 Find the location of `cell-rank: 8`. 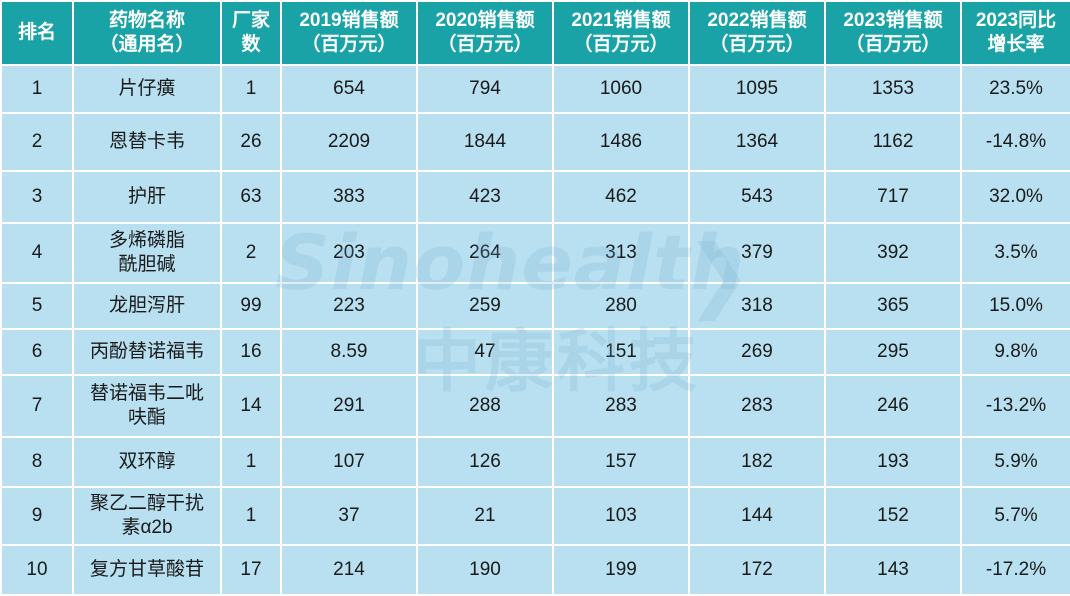

cell-rank: 8 is located at coordinates (37, 462).